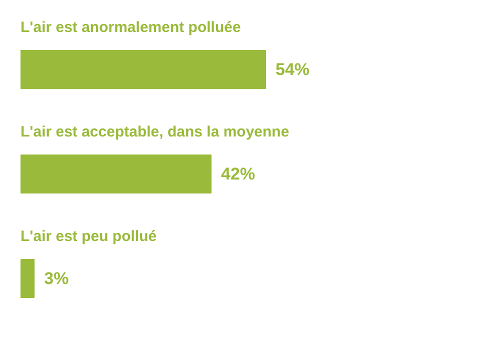 This screenshot has width=500, height=344. What do you see at coordinates (130, 27) in the screenshot?
I see `y-tick-label: L'air est anormalement polluée` at bounding box center [130, 27].